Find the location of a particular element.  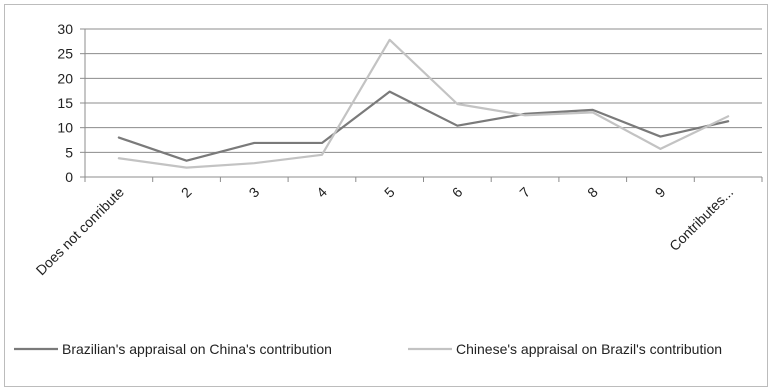

x-tick-label: 3 is located at coordinates (254, 192).